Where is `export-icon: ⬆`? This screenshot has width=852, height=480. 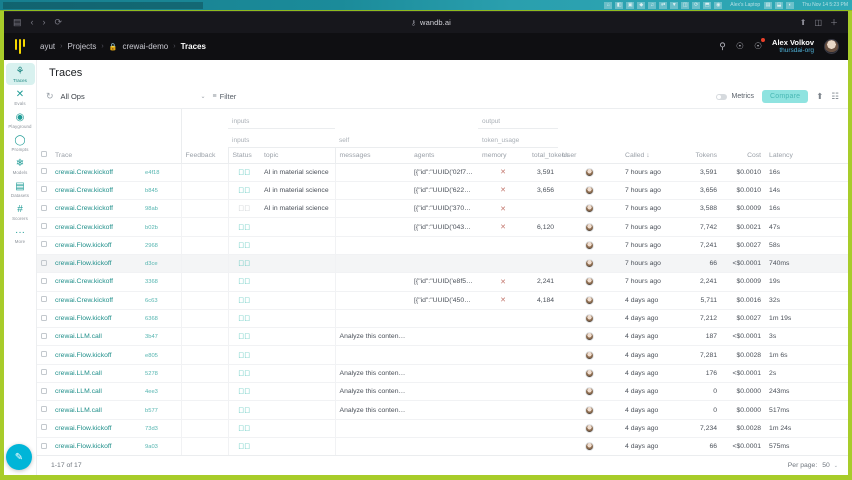 export-icon: ⬆ is located at coordinates (820, 96).